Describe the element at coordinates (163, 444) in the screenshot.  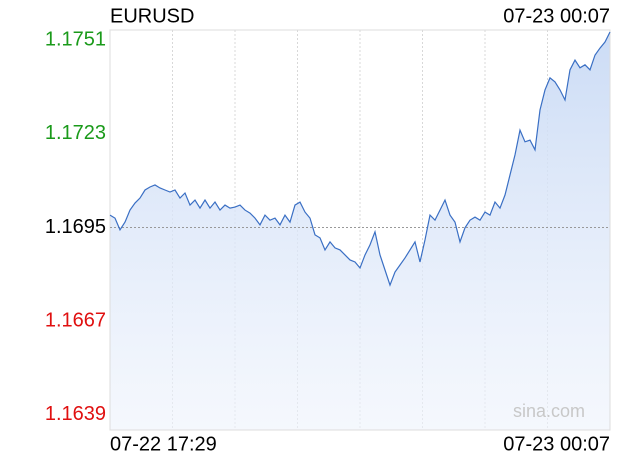
I see `x-start-label: 07-22 17:29` at that location.